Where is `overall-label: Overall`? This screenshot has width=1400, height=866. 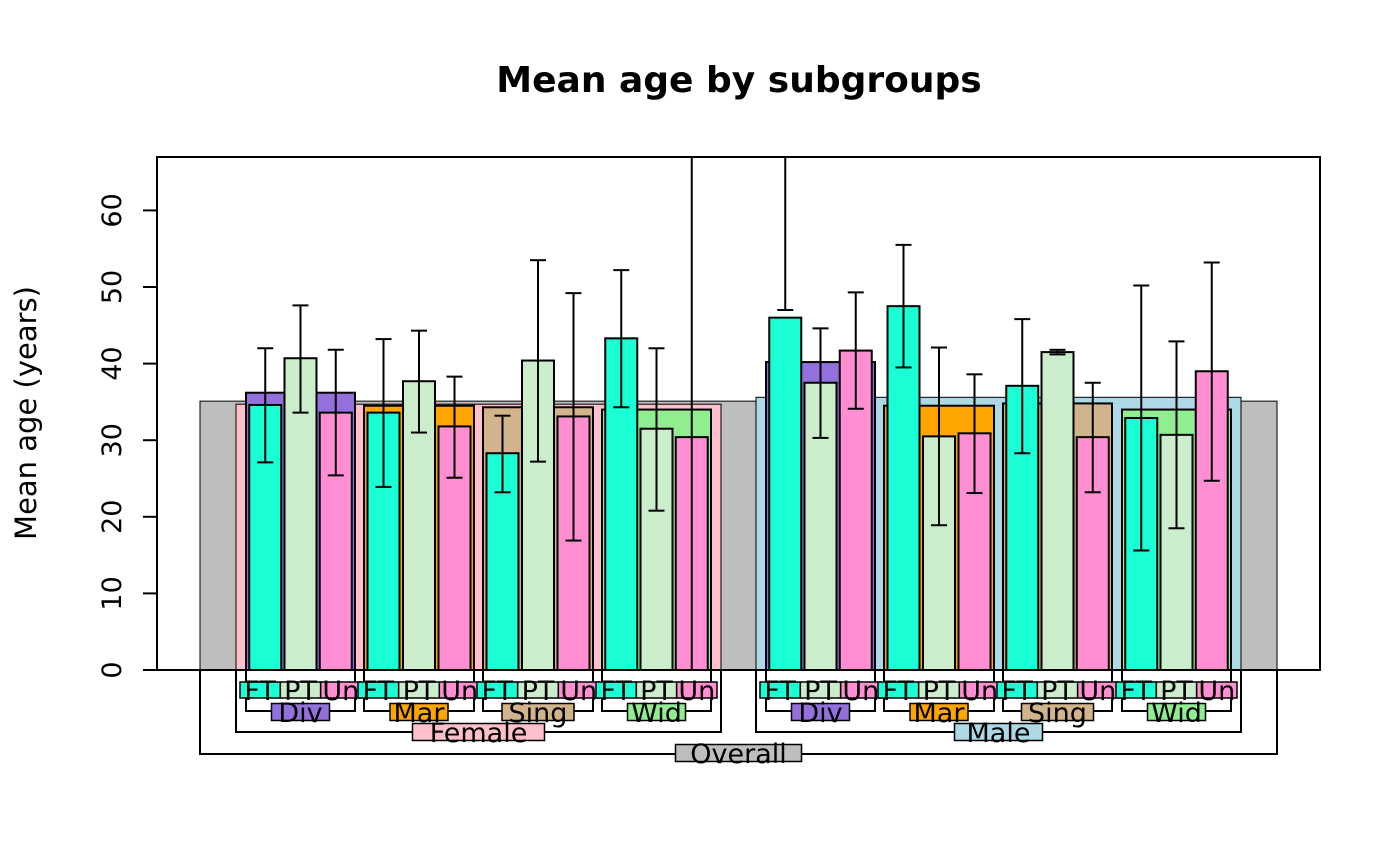
overall-label: Overall is located at coordinates (738, 754).